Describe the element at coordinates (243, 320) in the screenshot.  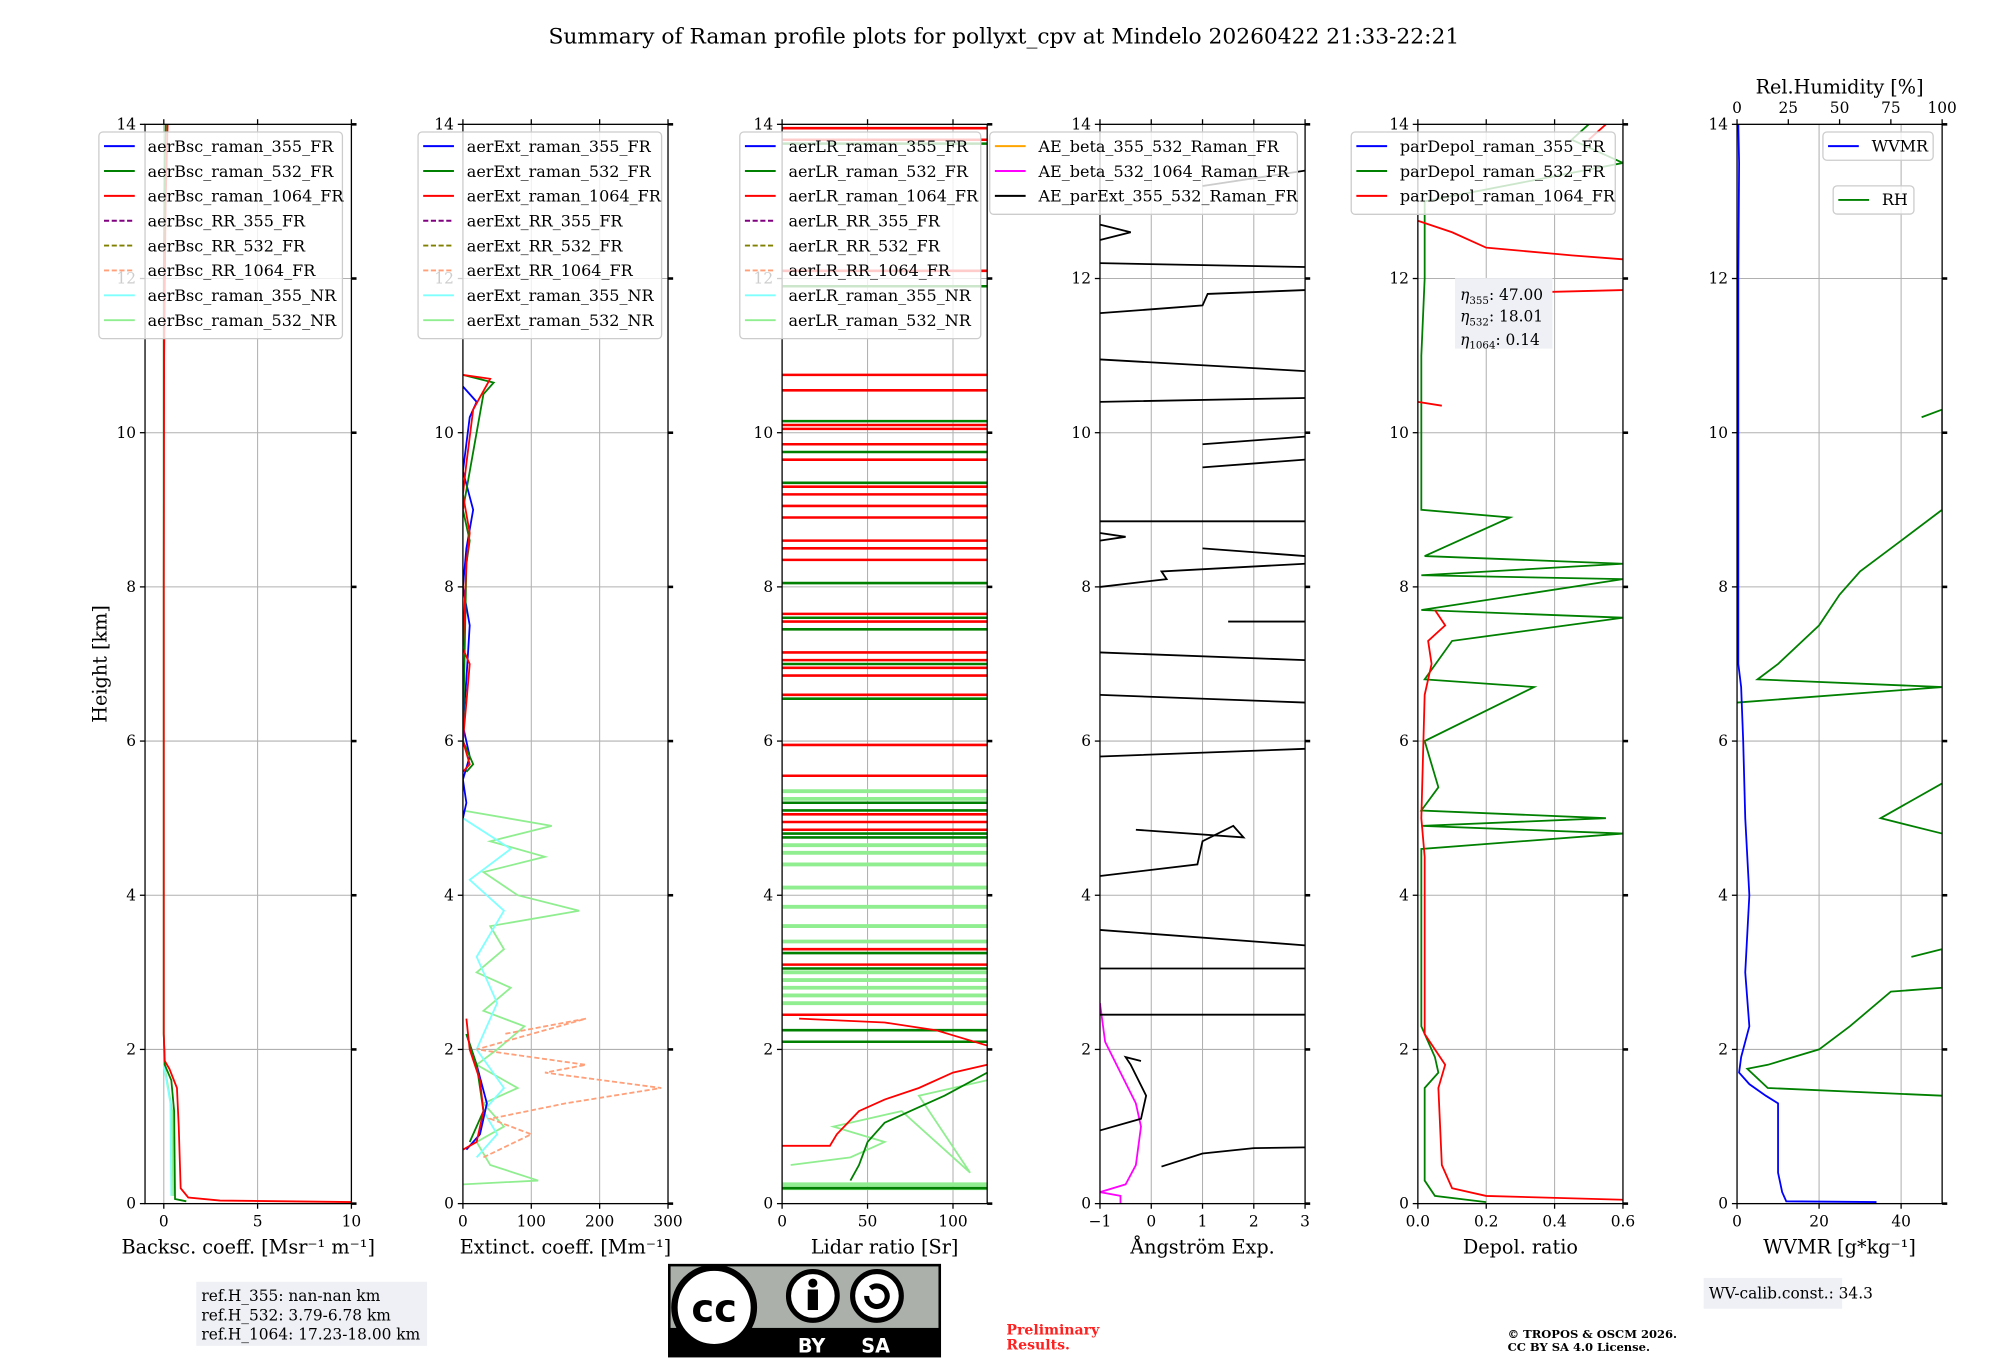
I see `legend-label: aerBsc_raman_532_NR` at that location.